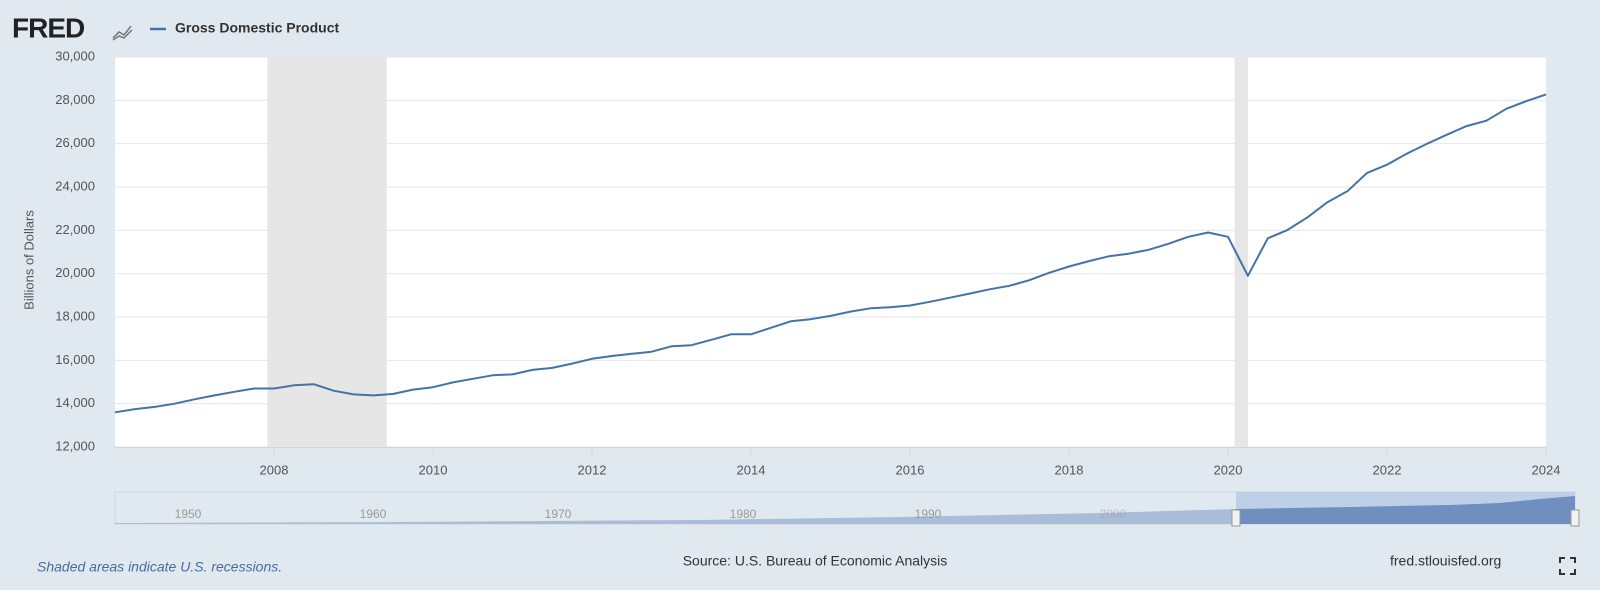 This screenshot has width=1600, height=590. Describe the element at coordinates (751, 469) in the screenshot. I see `x-tick-label: 2014` at that location.